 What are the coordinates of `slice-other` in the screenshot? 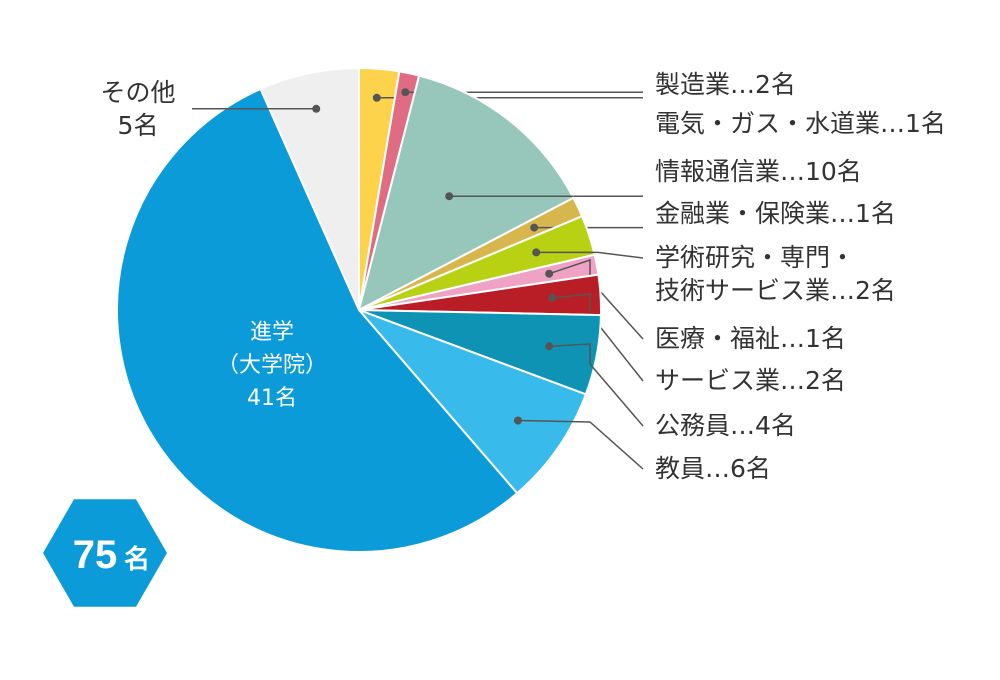 It's located at (309, 188).